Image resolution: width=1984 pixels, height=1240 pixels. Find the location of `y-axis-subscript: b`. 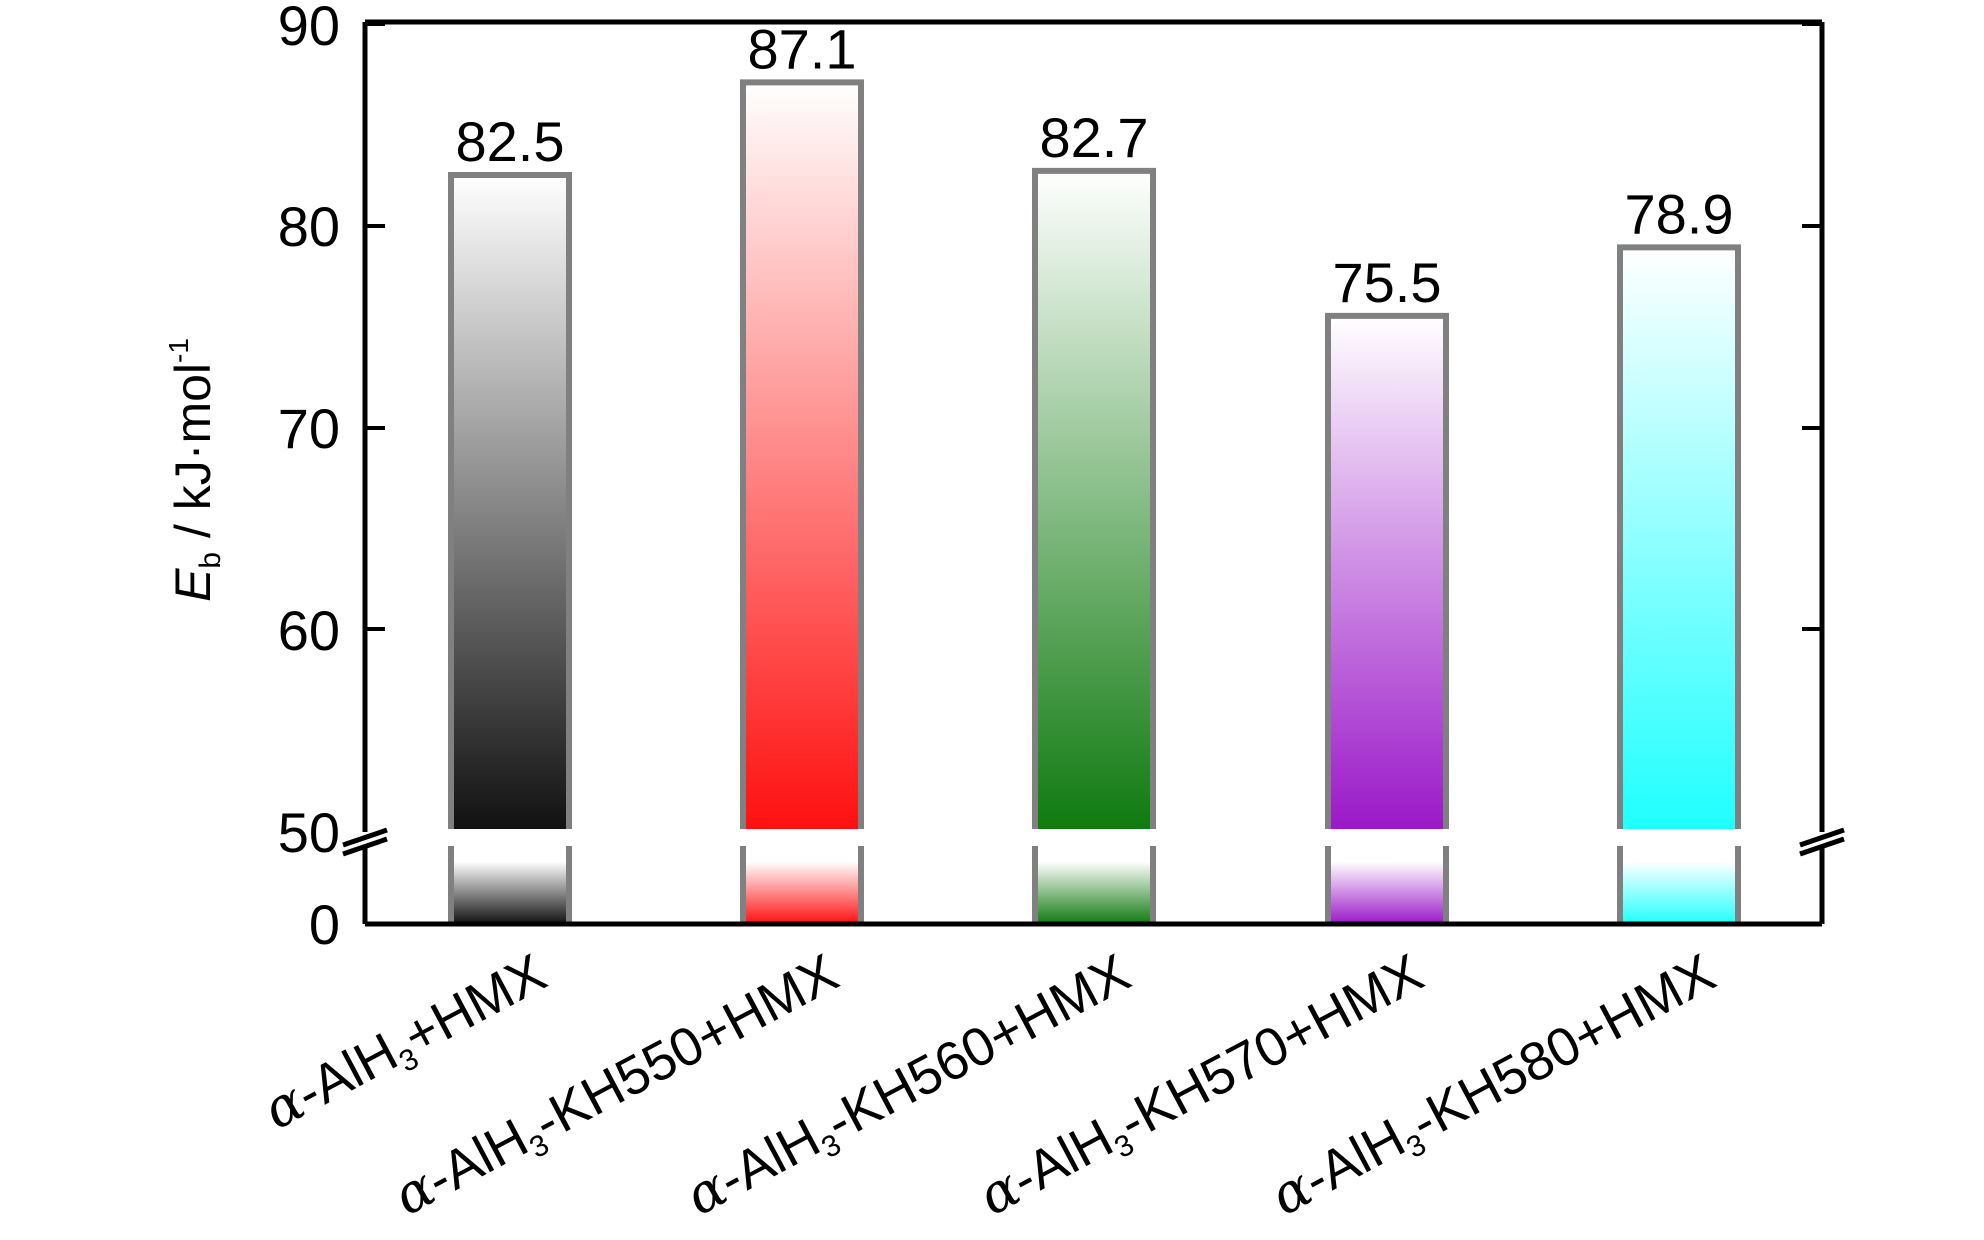

y-axis-subscript: b is located at coordinates (210, 560).